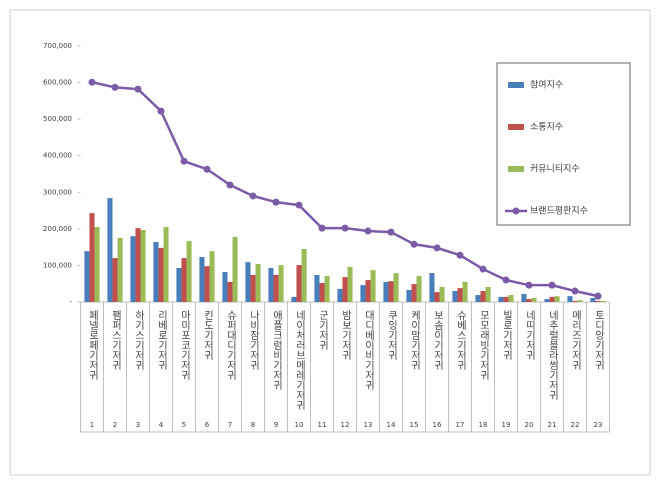  Describe the element at coordinates (57, 119) in the screenshot. I see `y-tick-label: 500,000` at that location.